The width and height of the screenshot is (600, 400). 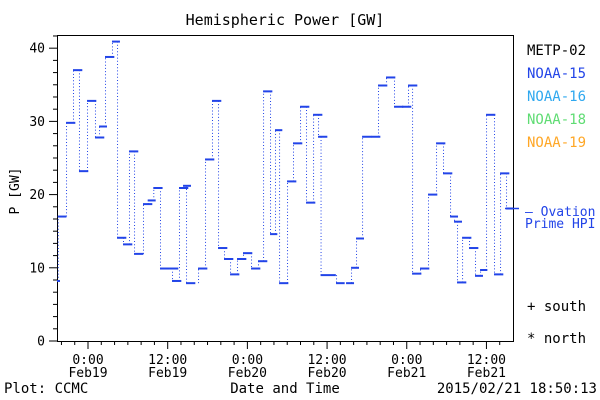 I want to click on svg-text: 20, so click(x=37, y=195).